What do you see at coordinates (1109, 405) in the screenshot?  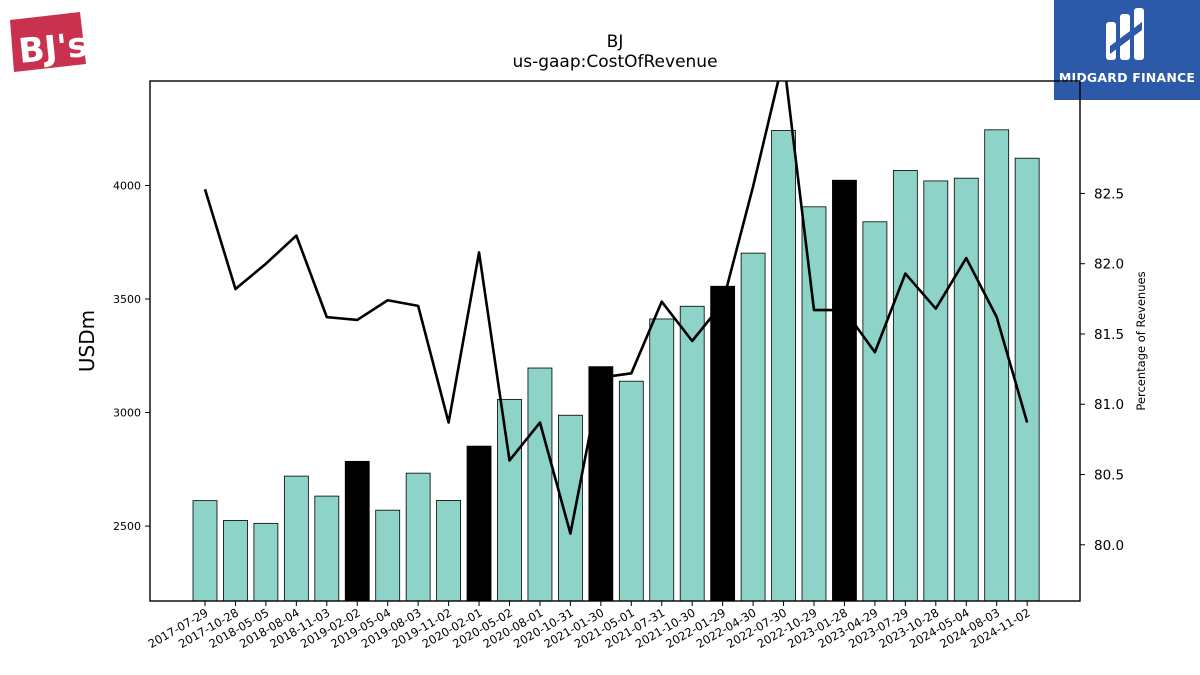 I see `y2-tick-label-81.0: 81.0` at bounding box center [1109, 405].